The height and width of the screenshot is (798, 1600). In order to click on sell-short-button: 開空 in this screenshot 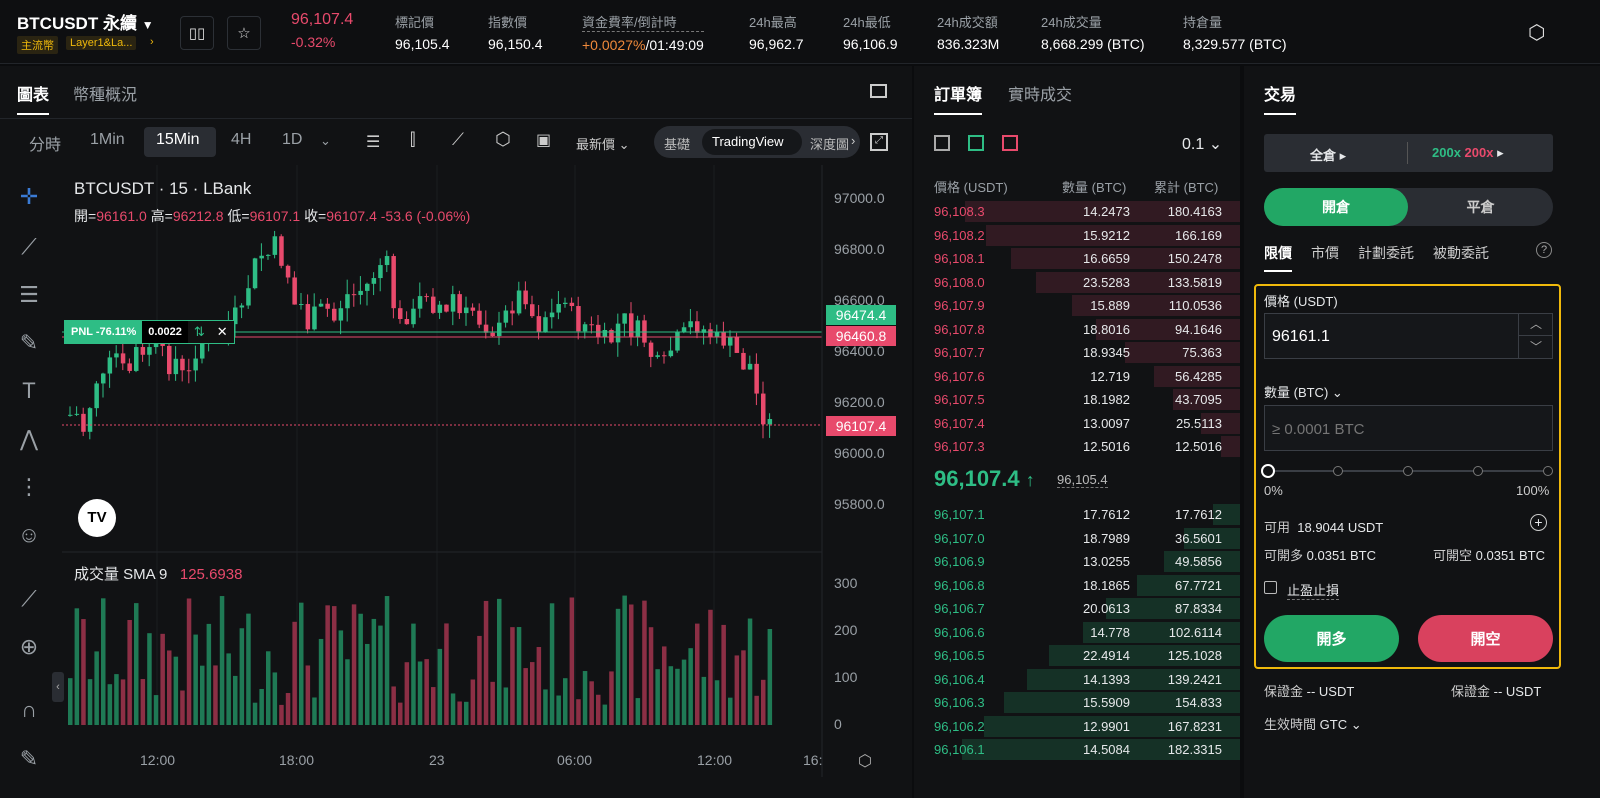, I will do `click(1485, 638)`.